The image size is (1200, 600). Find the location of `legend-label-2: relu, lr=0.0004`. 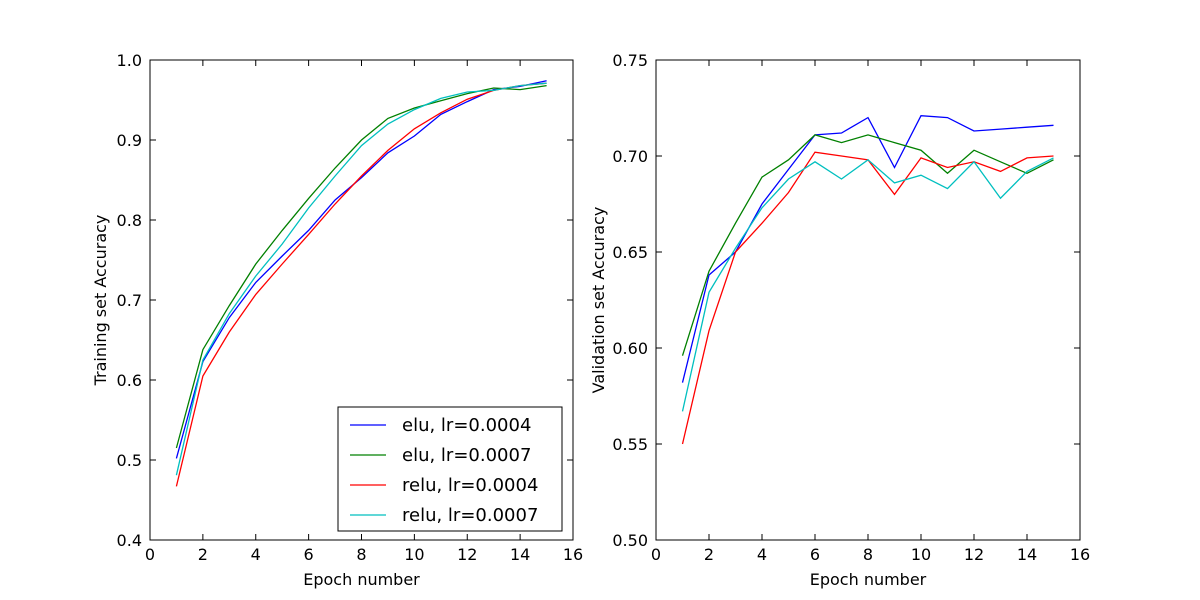

legend-label-2: relu, lr=0.0004 is located at coordinates (470, 485).